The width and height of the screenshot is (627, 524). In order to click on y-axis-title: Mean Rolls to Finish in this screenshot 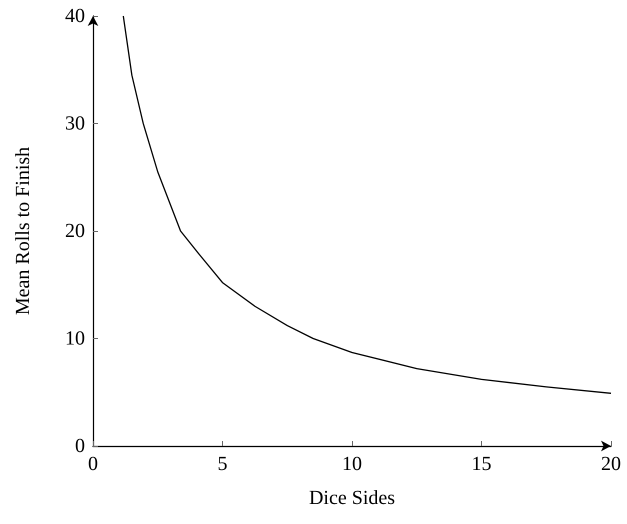, I will do `click(23, 231)`.